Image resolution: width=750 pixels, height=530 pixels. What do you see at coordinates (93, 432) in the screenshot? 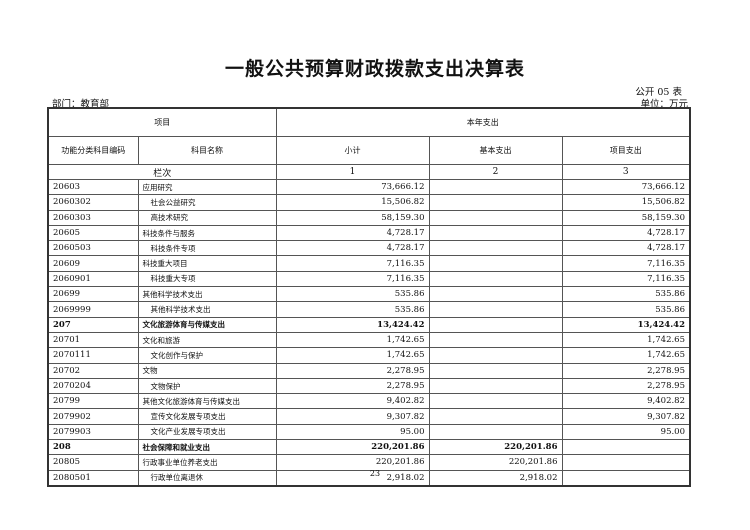
I see `cell-code: 2079903` at bounding box center [93, 432].